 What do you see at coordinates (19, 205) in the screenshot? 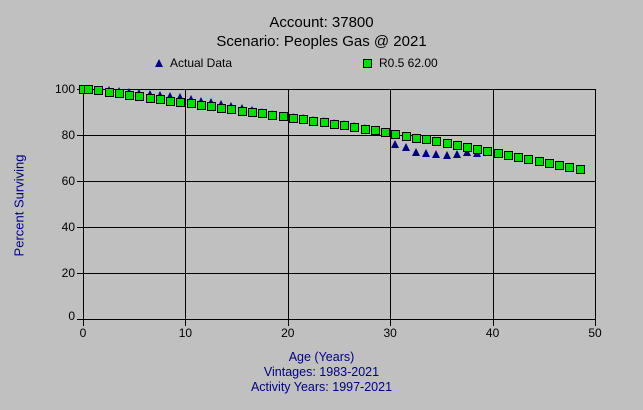
I see `y-axis-label: Percent Surviving` at bounding box center [19, 205].